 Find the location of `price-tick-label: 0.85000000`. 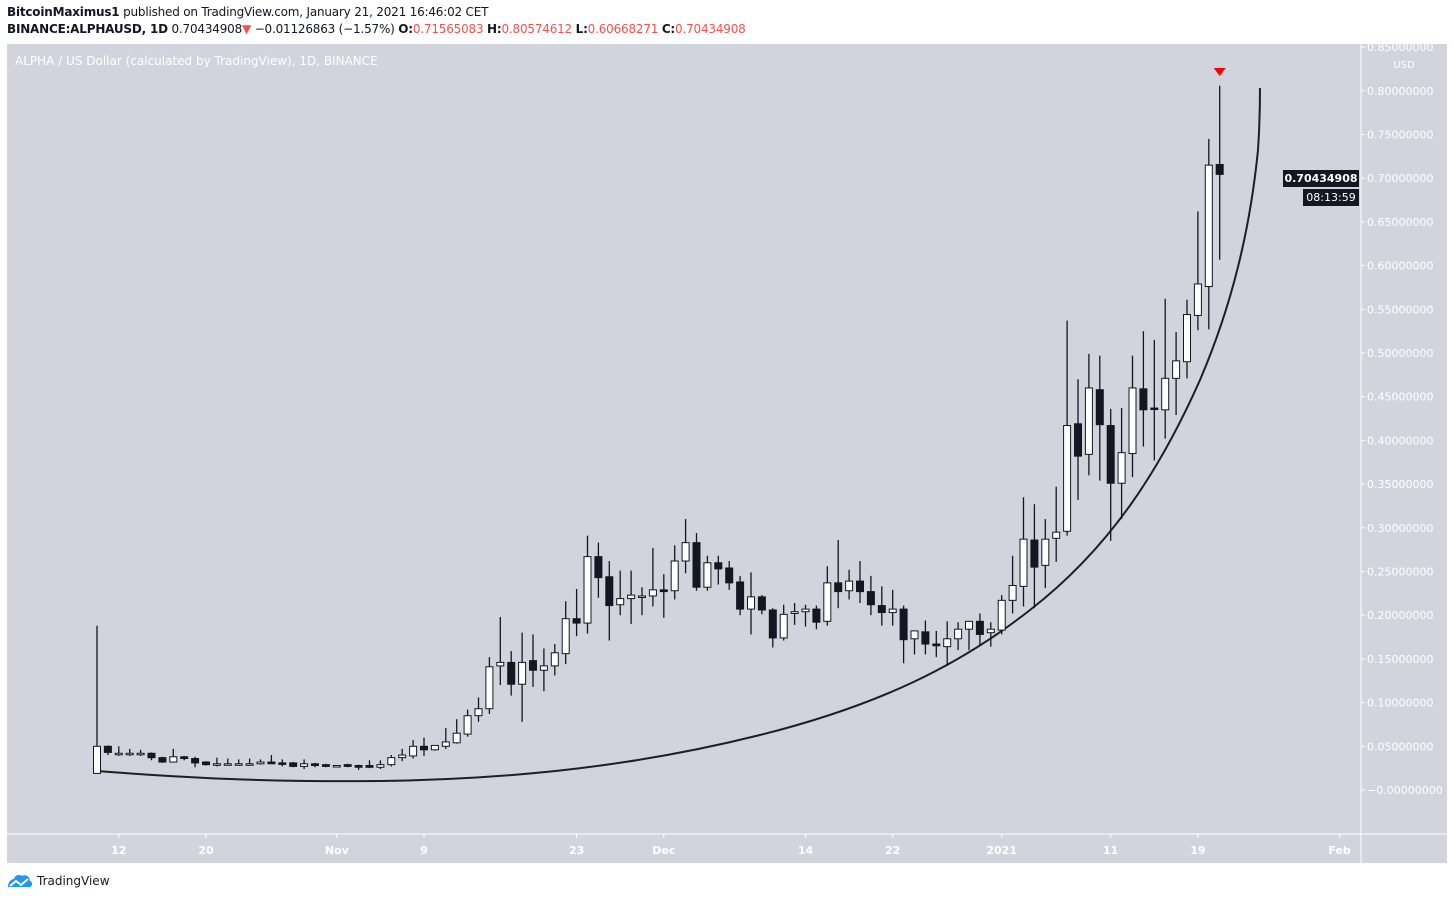

price-tick-label: 0.85000000 is located at coordinates (1400, 47).